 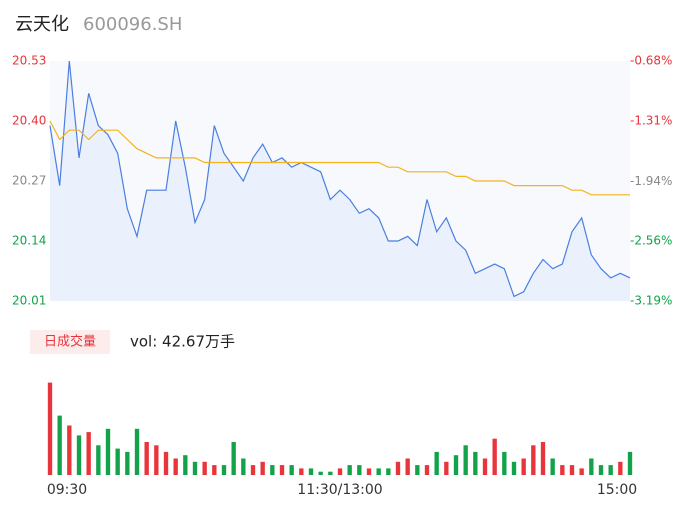 I want to click on y-tick-label: 20.40, so click(x=29, y=121).